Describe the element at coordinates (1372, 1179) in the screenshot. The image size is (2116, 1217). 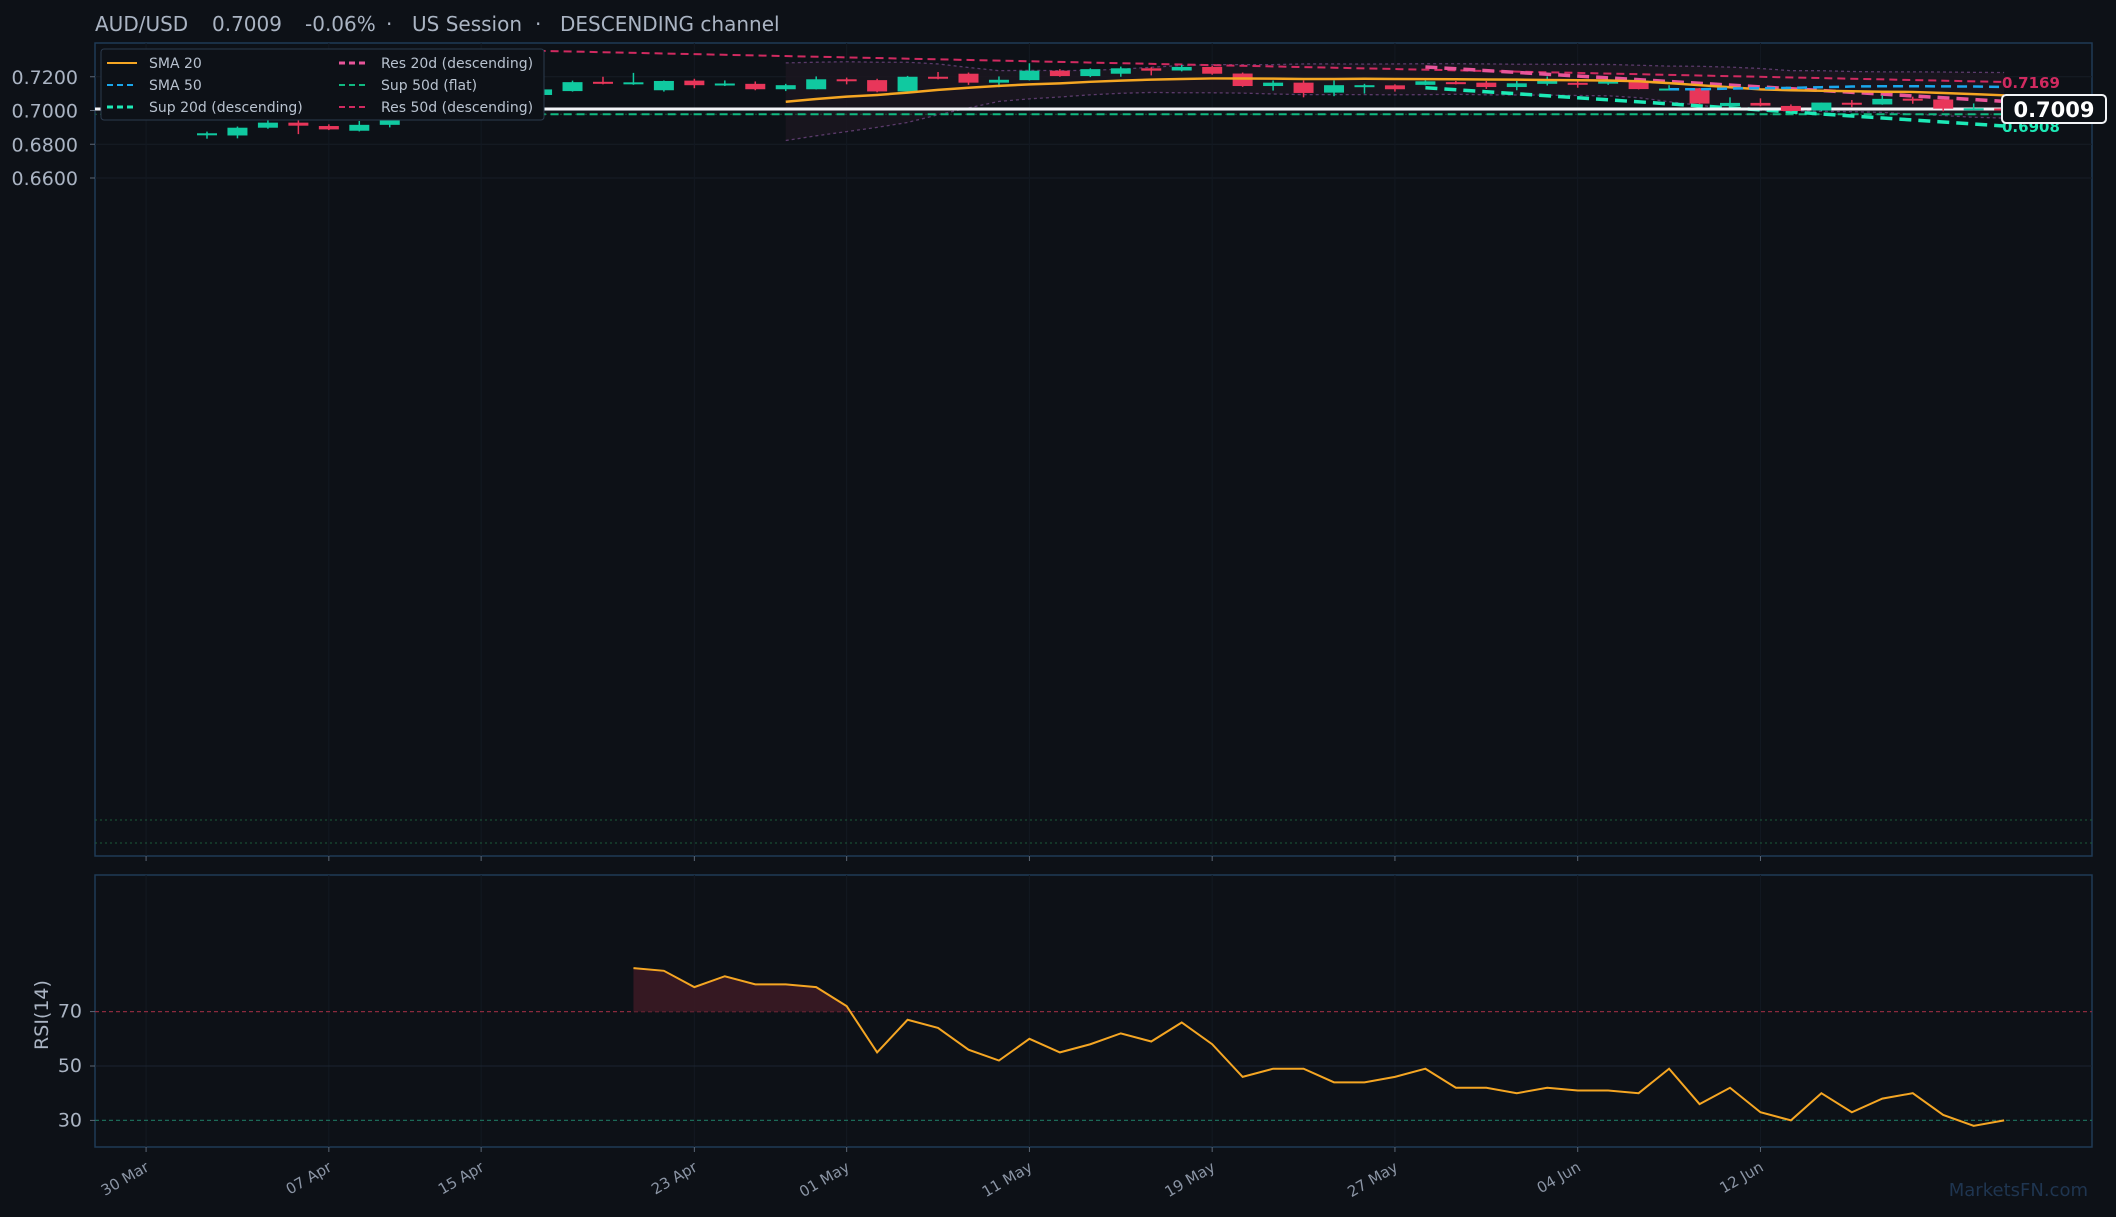
I see `x-tick-label: 27 May` at that location.